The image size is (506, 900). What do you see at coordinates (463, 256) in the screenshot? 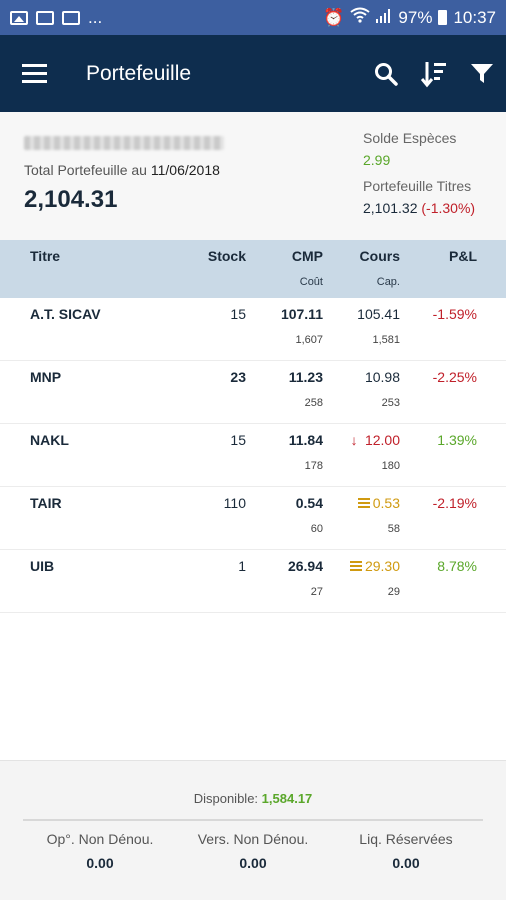
I see `column-pl: P&L` at bounding box center [463, 256].